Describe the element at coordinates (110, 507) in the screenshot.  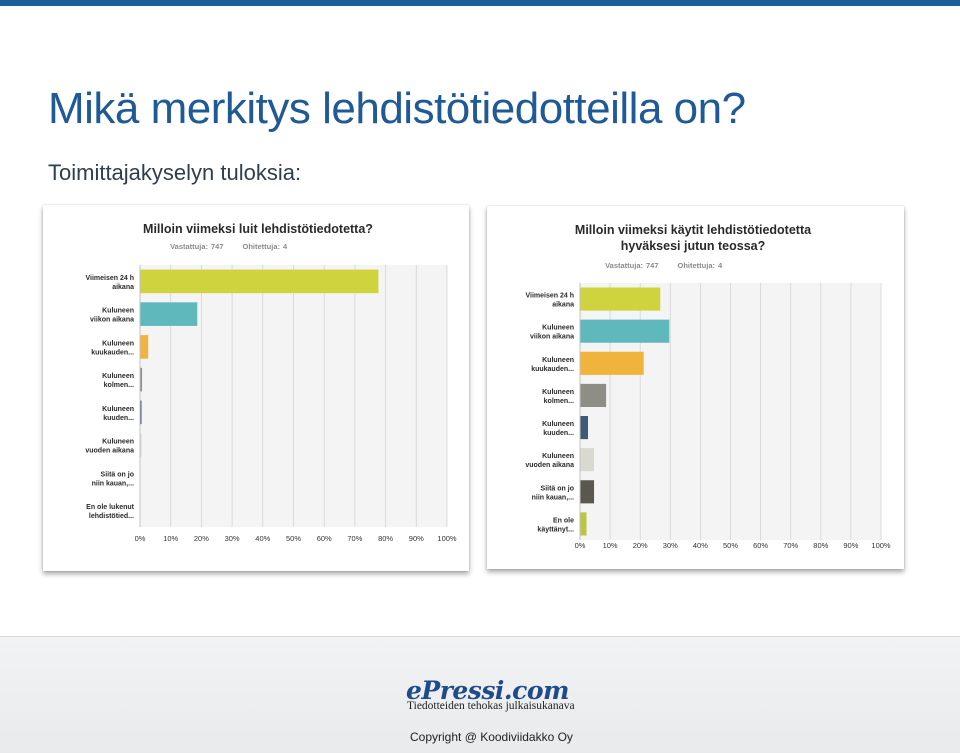
I see `category-label: En ole lukenut` at that location.